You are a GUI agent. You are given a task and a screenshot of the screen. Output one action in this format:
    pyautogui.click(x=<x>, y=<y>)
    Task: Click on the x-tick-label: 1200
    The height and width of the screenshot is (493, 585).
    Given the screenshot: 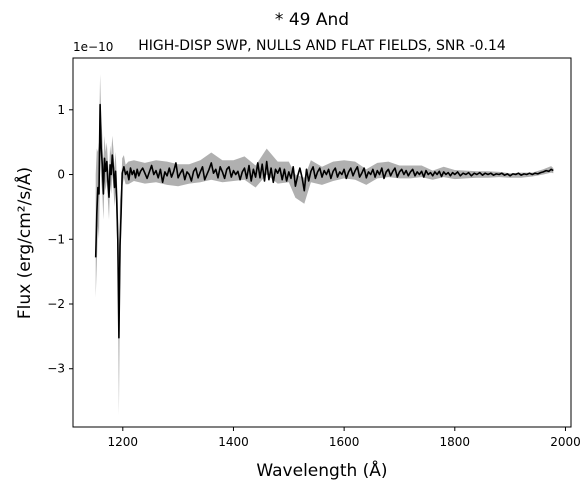 What is the action you would take?
    pyautogui.click(x=123, y=442)
    